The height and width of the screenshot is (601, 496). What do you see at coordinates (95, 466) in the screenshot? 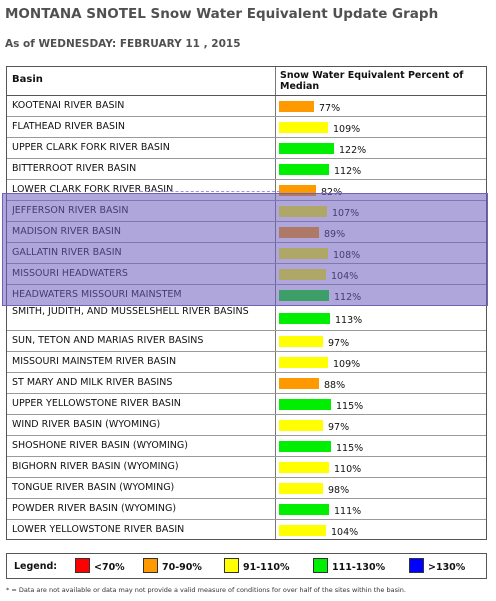
I see `basin-name: BIGHORN RIVER BASIN (WYOMING)` at bounding box center [95, 466].